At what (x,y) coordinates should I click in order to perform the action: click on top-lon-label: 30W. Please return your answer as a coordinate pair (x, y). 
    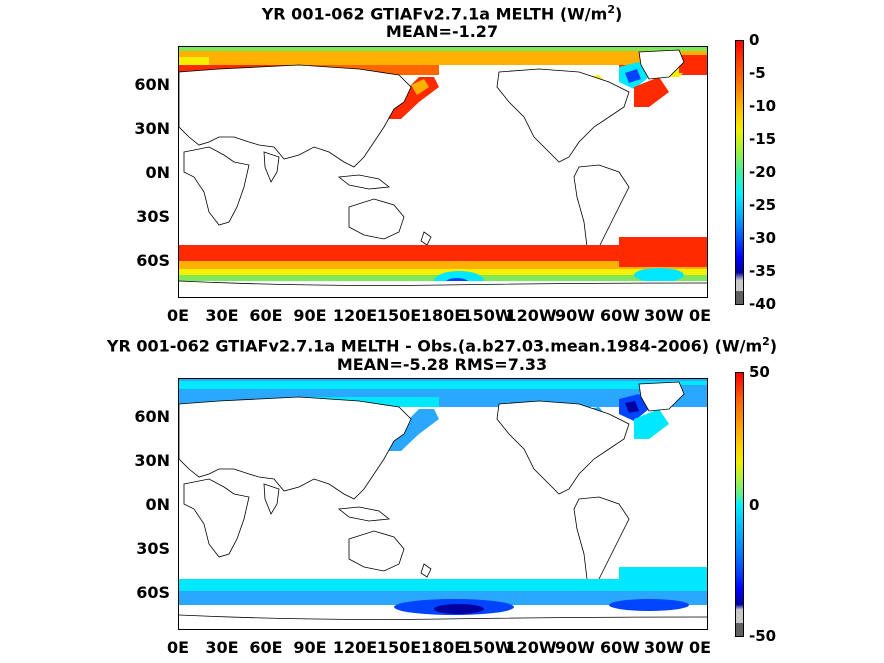
    Looking at the image, I should click on (664, 315).